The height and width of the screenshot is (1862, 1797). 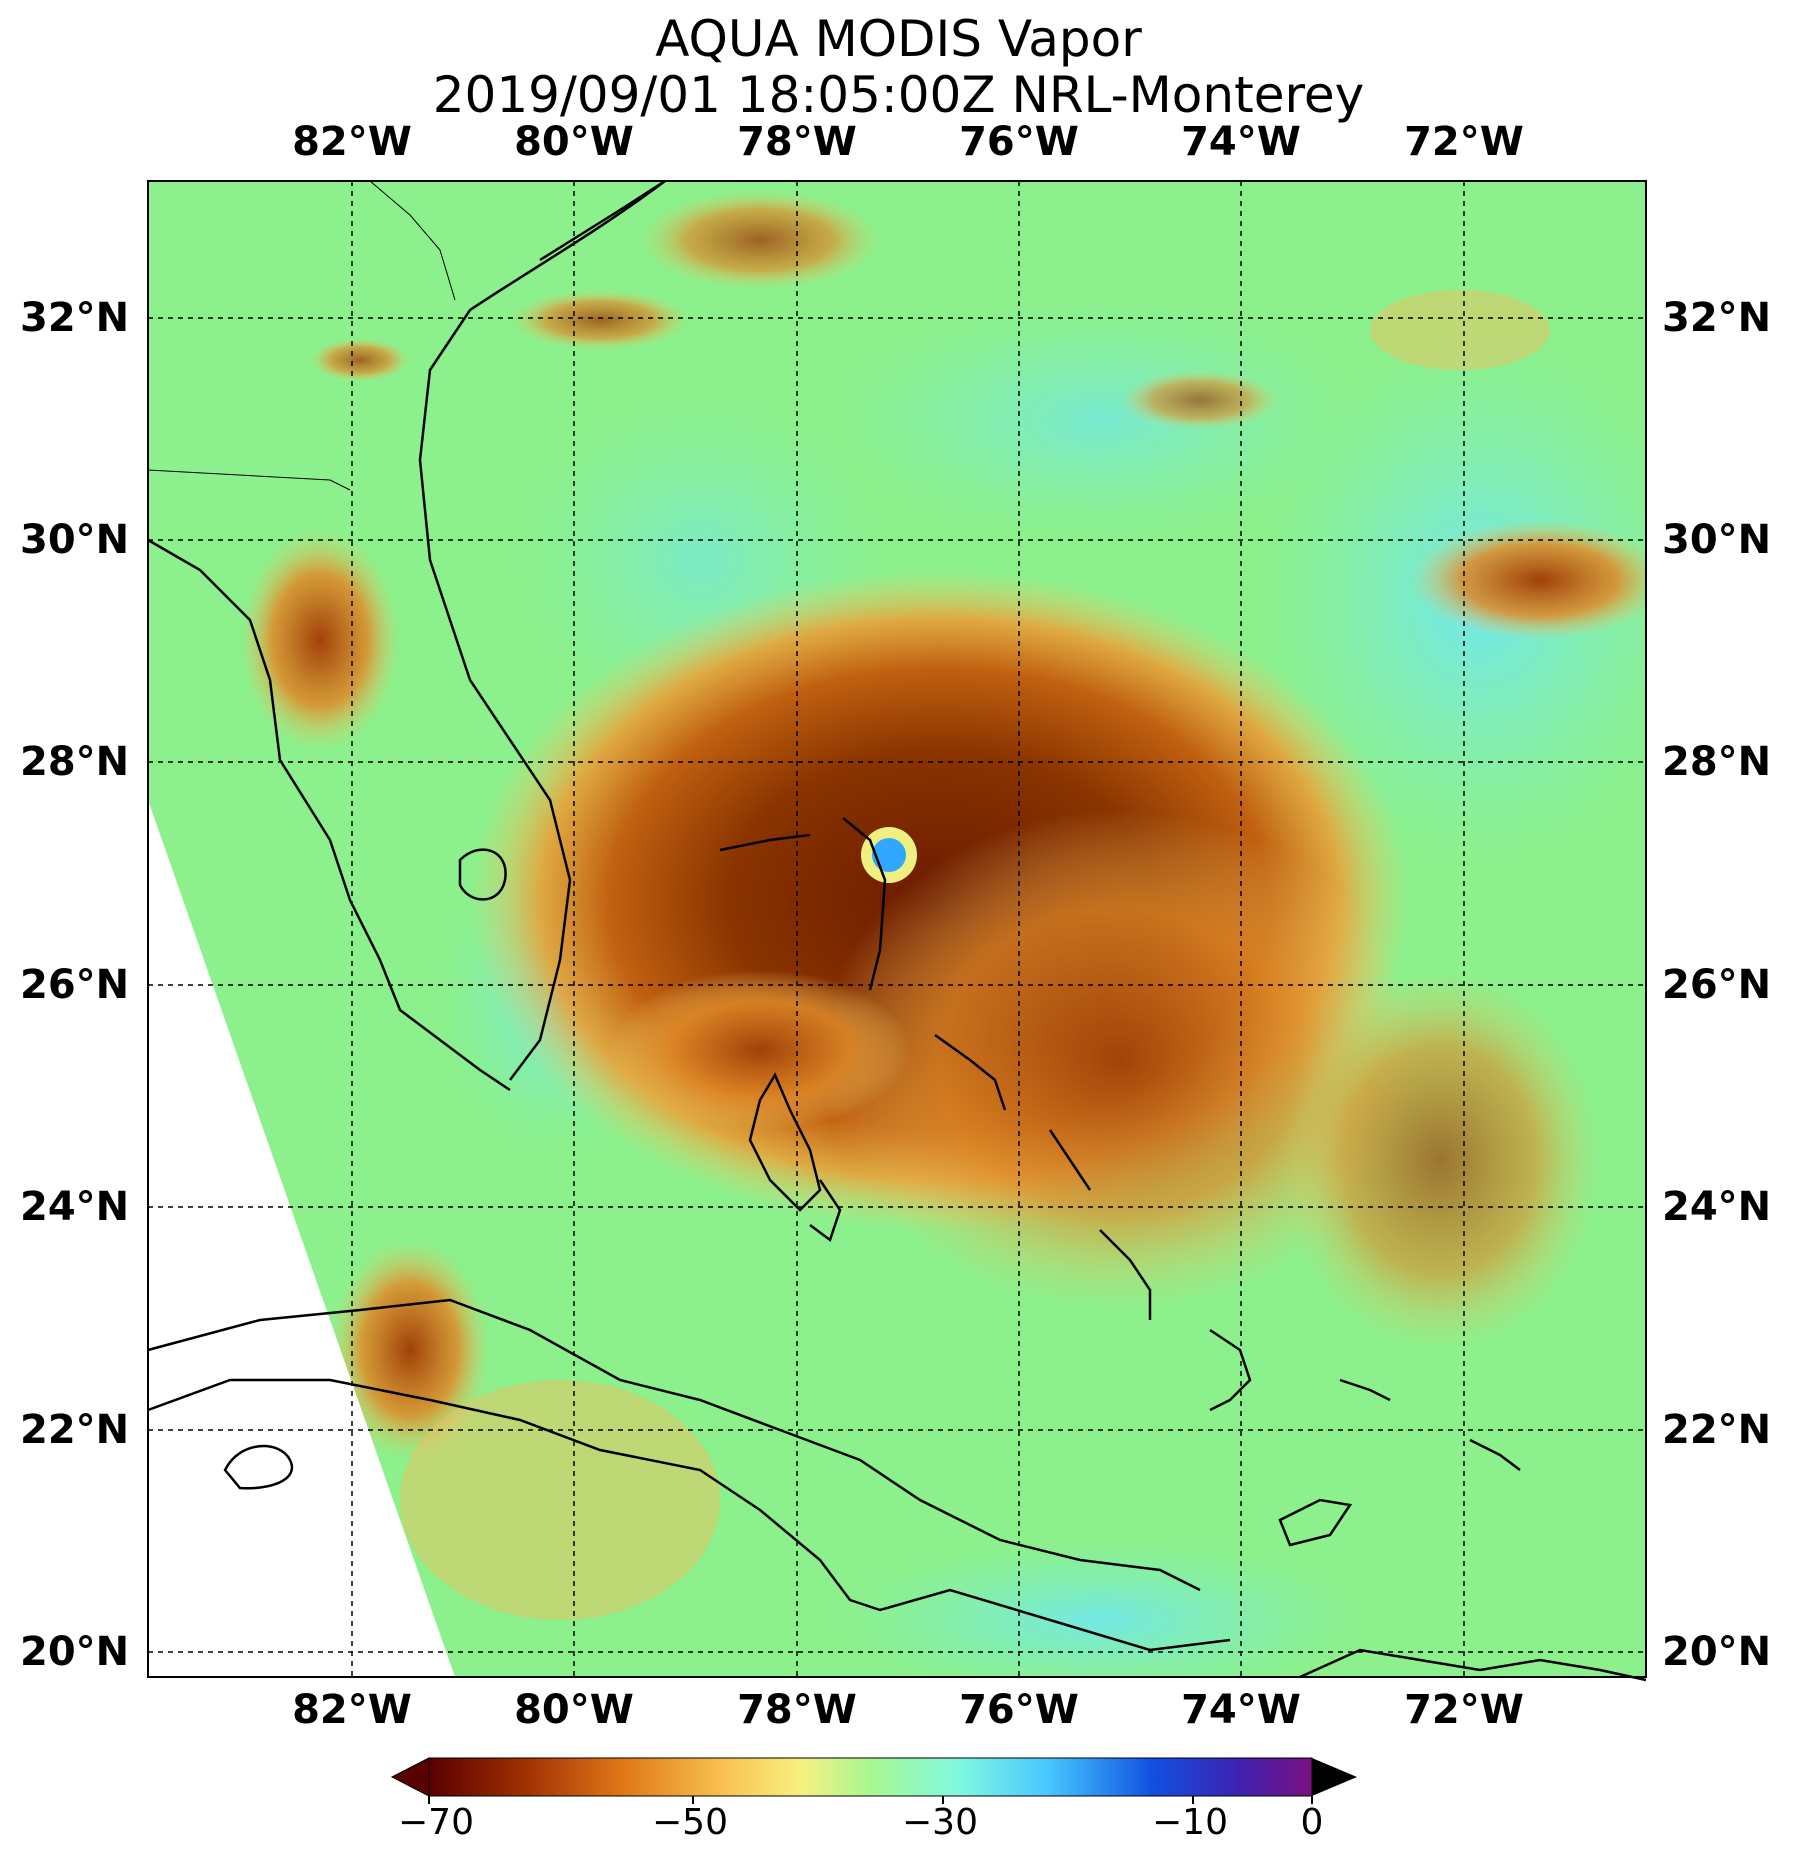 I want to click on state-borders, so click(x=301, y=335).